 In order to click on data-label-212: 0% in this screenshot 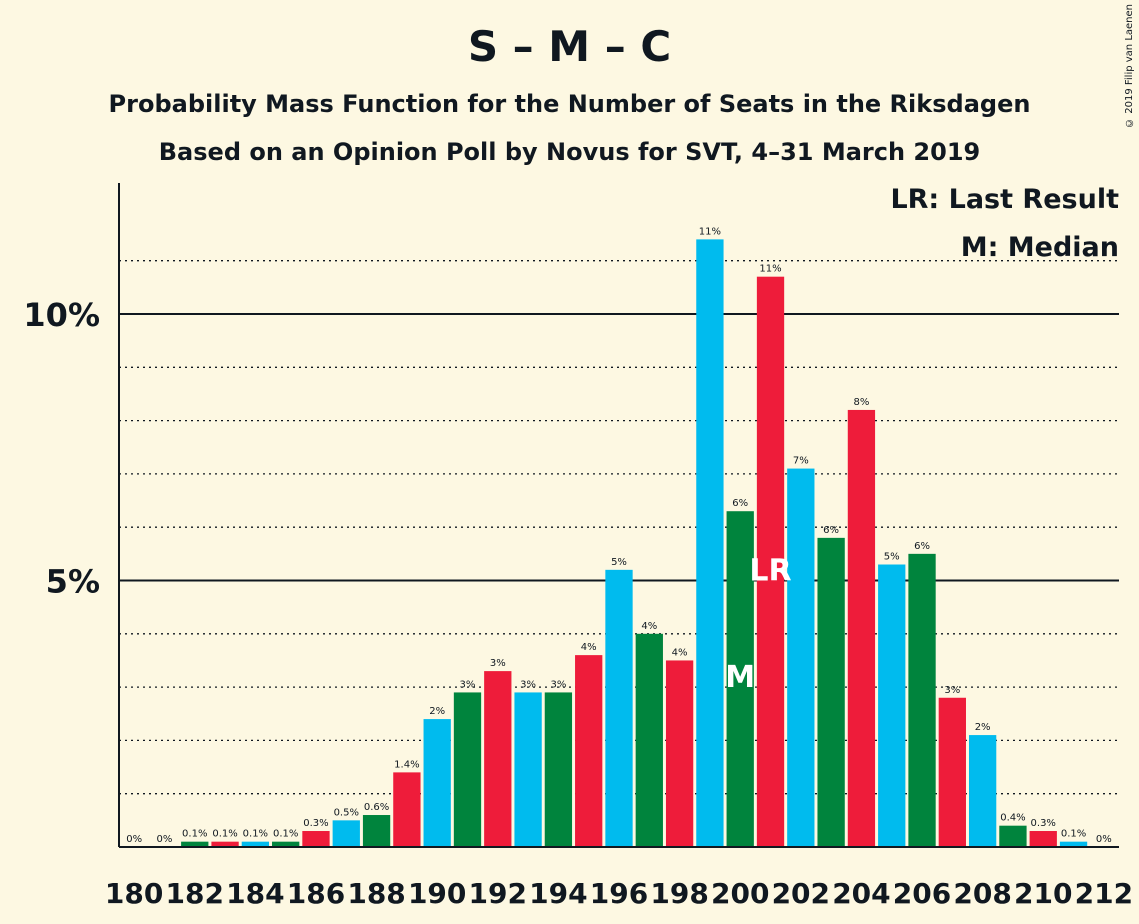, I will do `click(1104, 839)`.